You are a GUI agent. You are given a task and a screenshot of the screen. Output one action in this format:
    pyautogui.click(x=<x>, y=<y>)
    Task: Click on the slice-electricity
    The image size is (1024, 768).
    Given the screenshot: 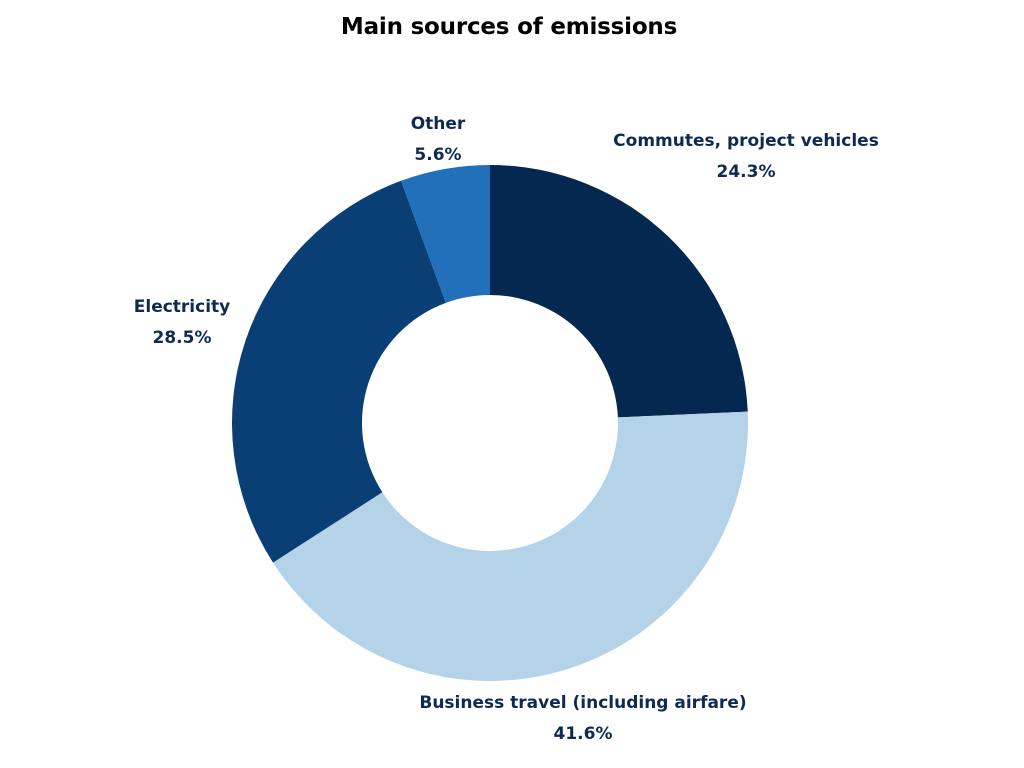 What is the action you would take?
    pyautogui.click(x=339, y=371)
    